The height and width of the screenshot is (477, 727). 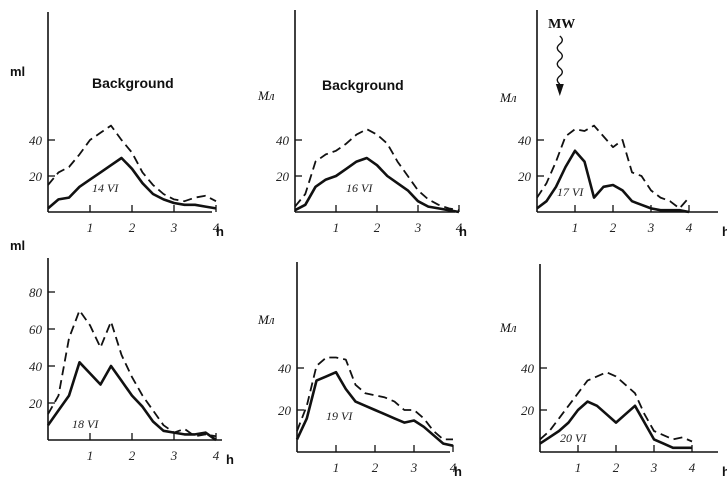 What do you see at coordinates (132, 183) in the screenshot?
I see `panel-1-series-solid-line` at bounding box center [132, 183].